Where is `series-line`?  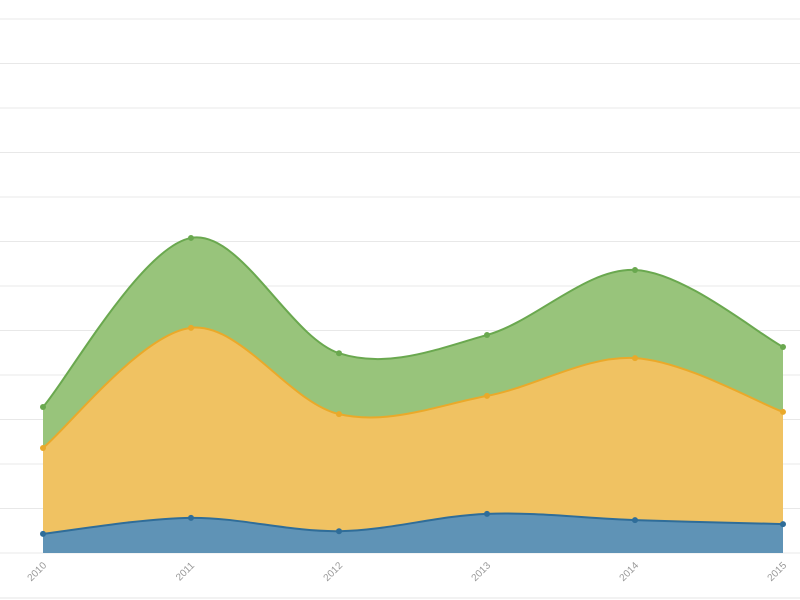 series-line is located at coordinates (413, 523).